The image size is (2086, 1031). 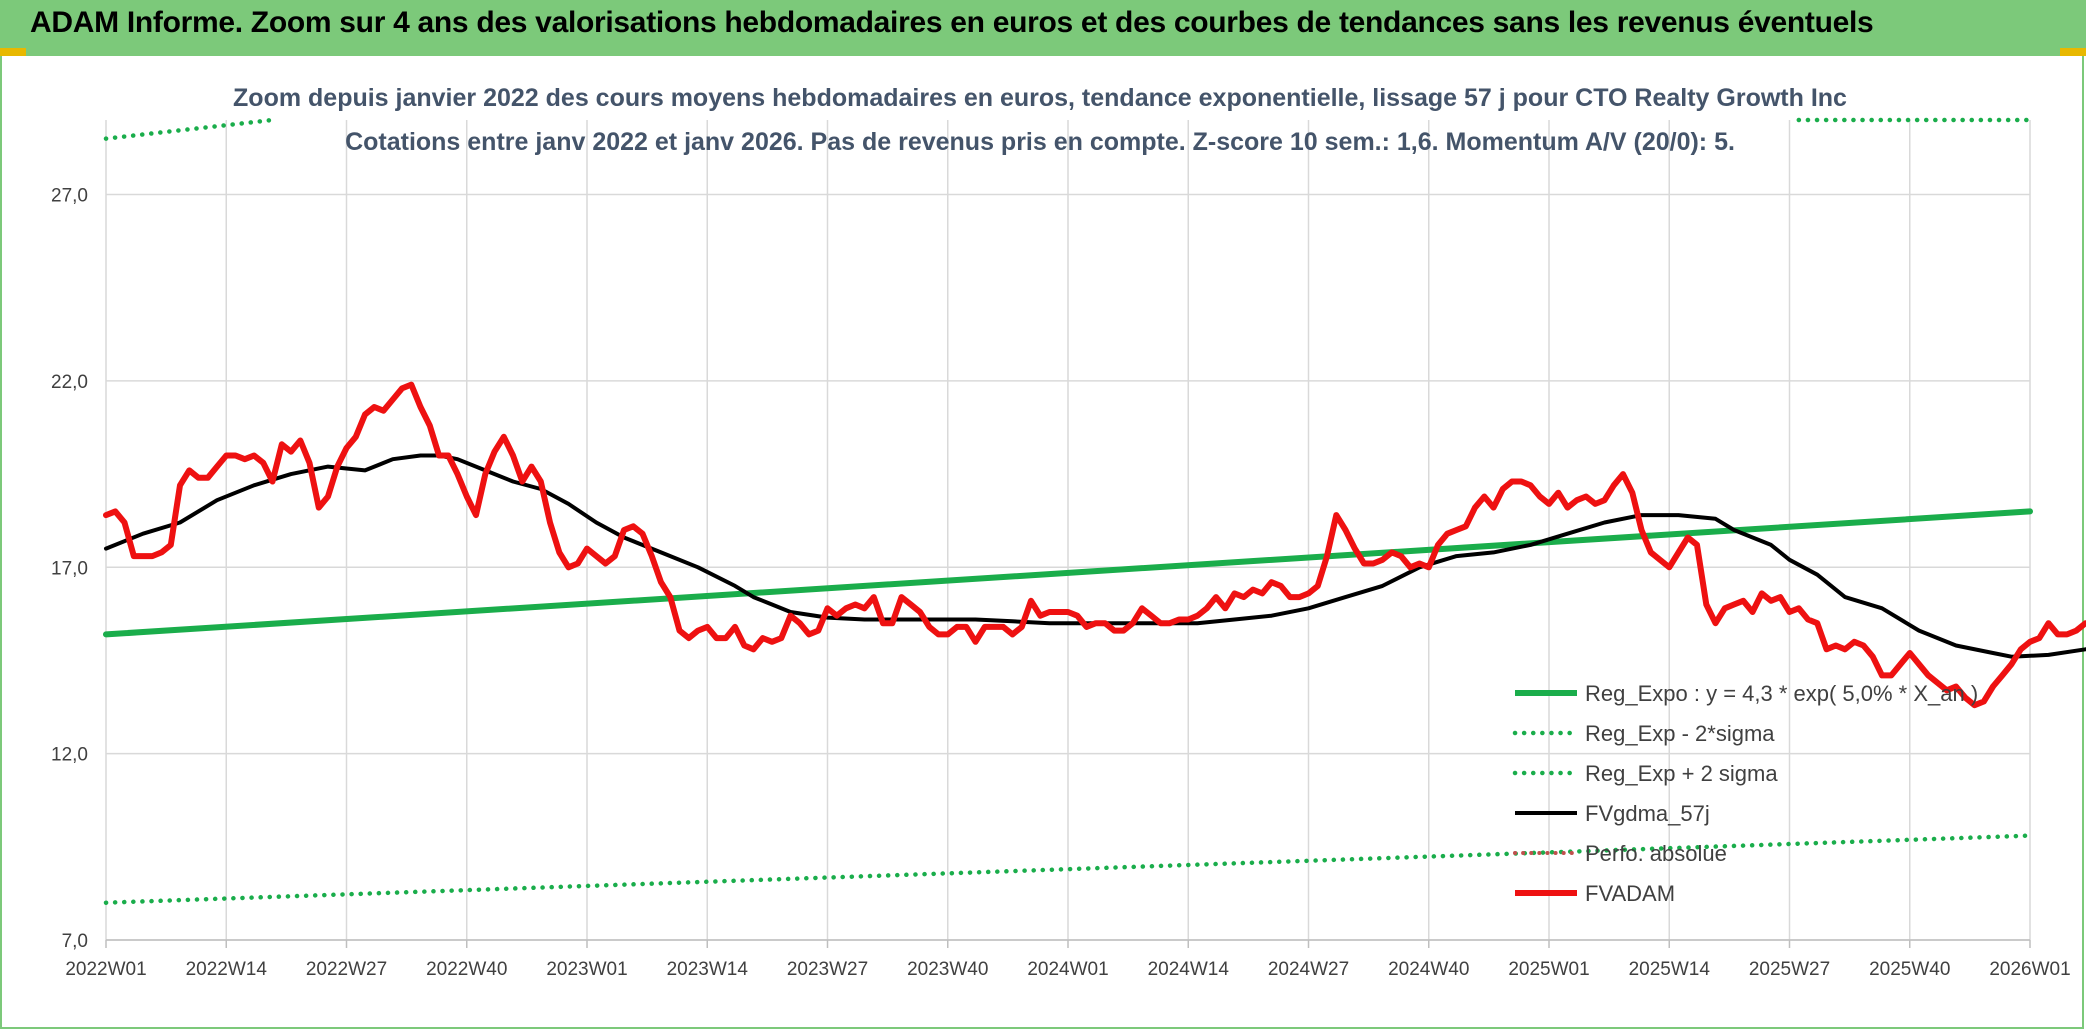 What do you see at coordinates (1781, 693) in the screenshot?
I see `legend-label-reg-expo-line: Reg_Expo : y = 4,3 * exp( 5,0% * X_an )` at bounding box center [1781, 693].